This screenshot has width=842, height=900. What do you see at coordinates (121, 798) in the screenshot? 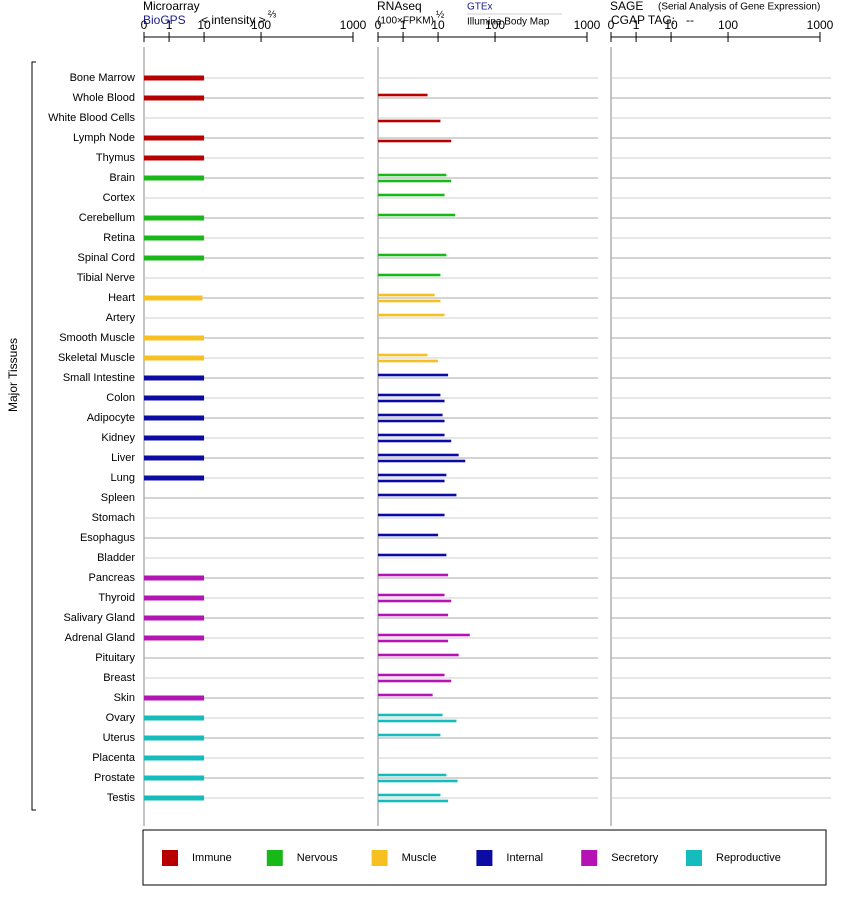
I see `category-label: Testis` at bounding box center [121, 798].